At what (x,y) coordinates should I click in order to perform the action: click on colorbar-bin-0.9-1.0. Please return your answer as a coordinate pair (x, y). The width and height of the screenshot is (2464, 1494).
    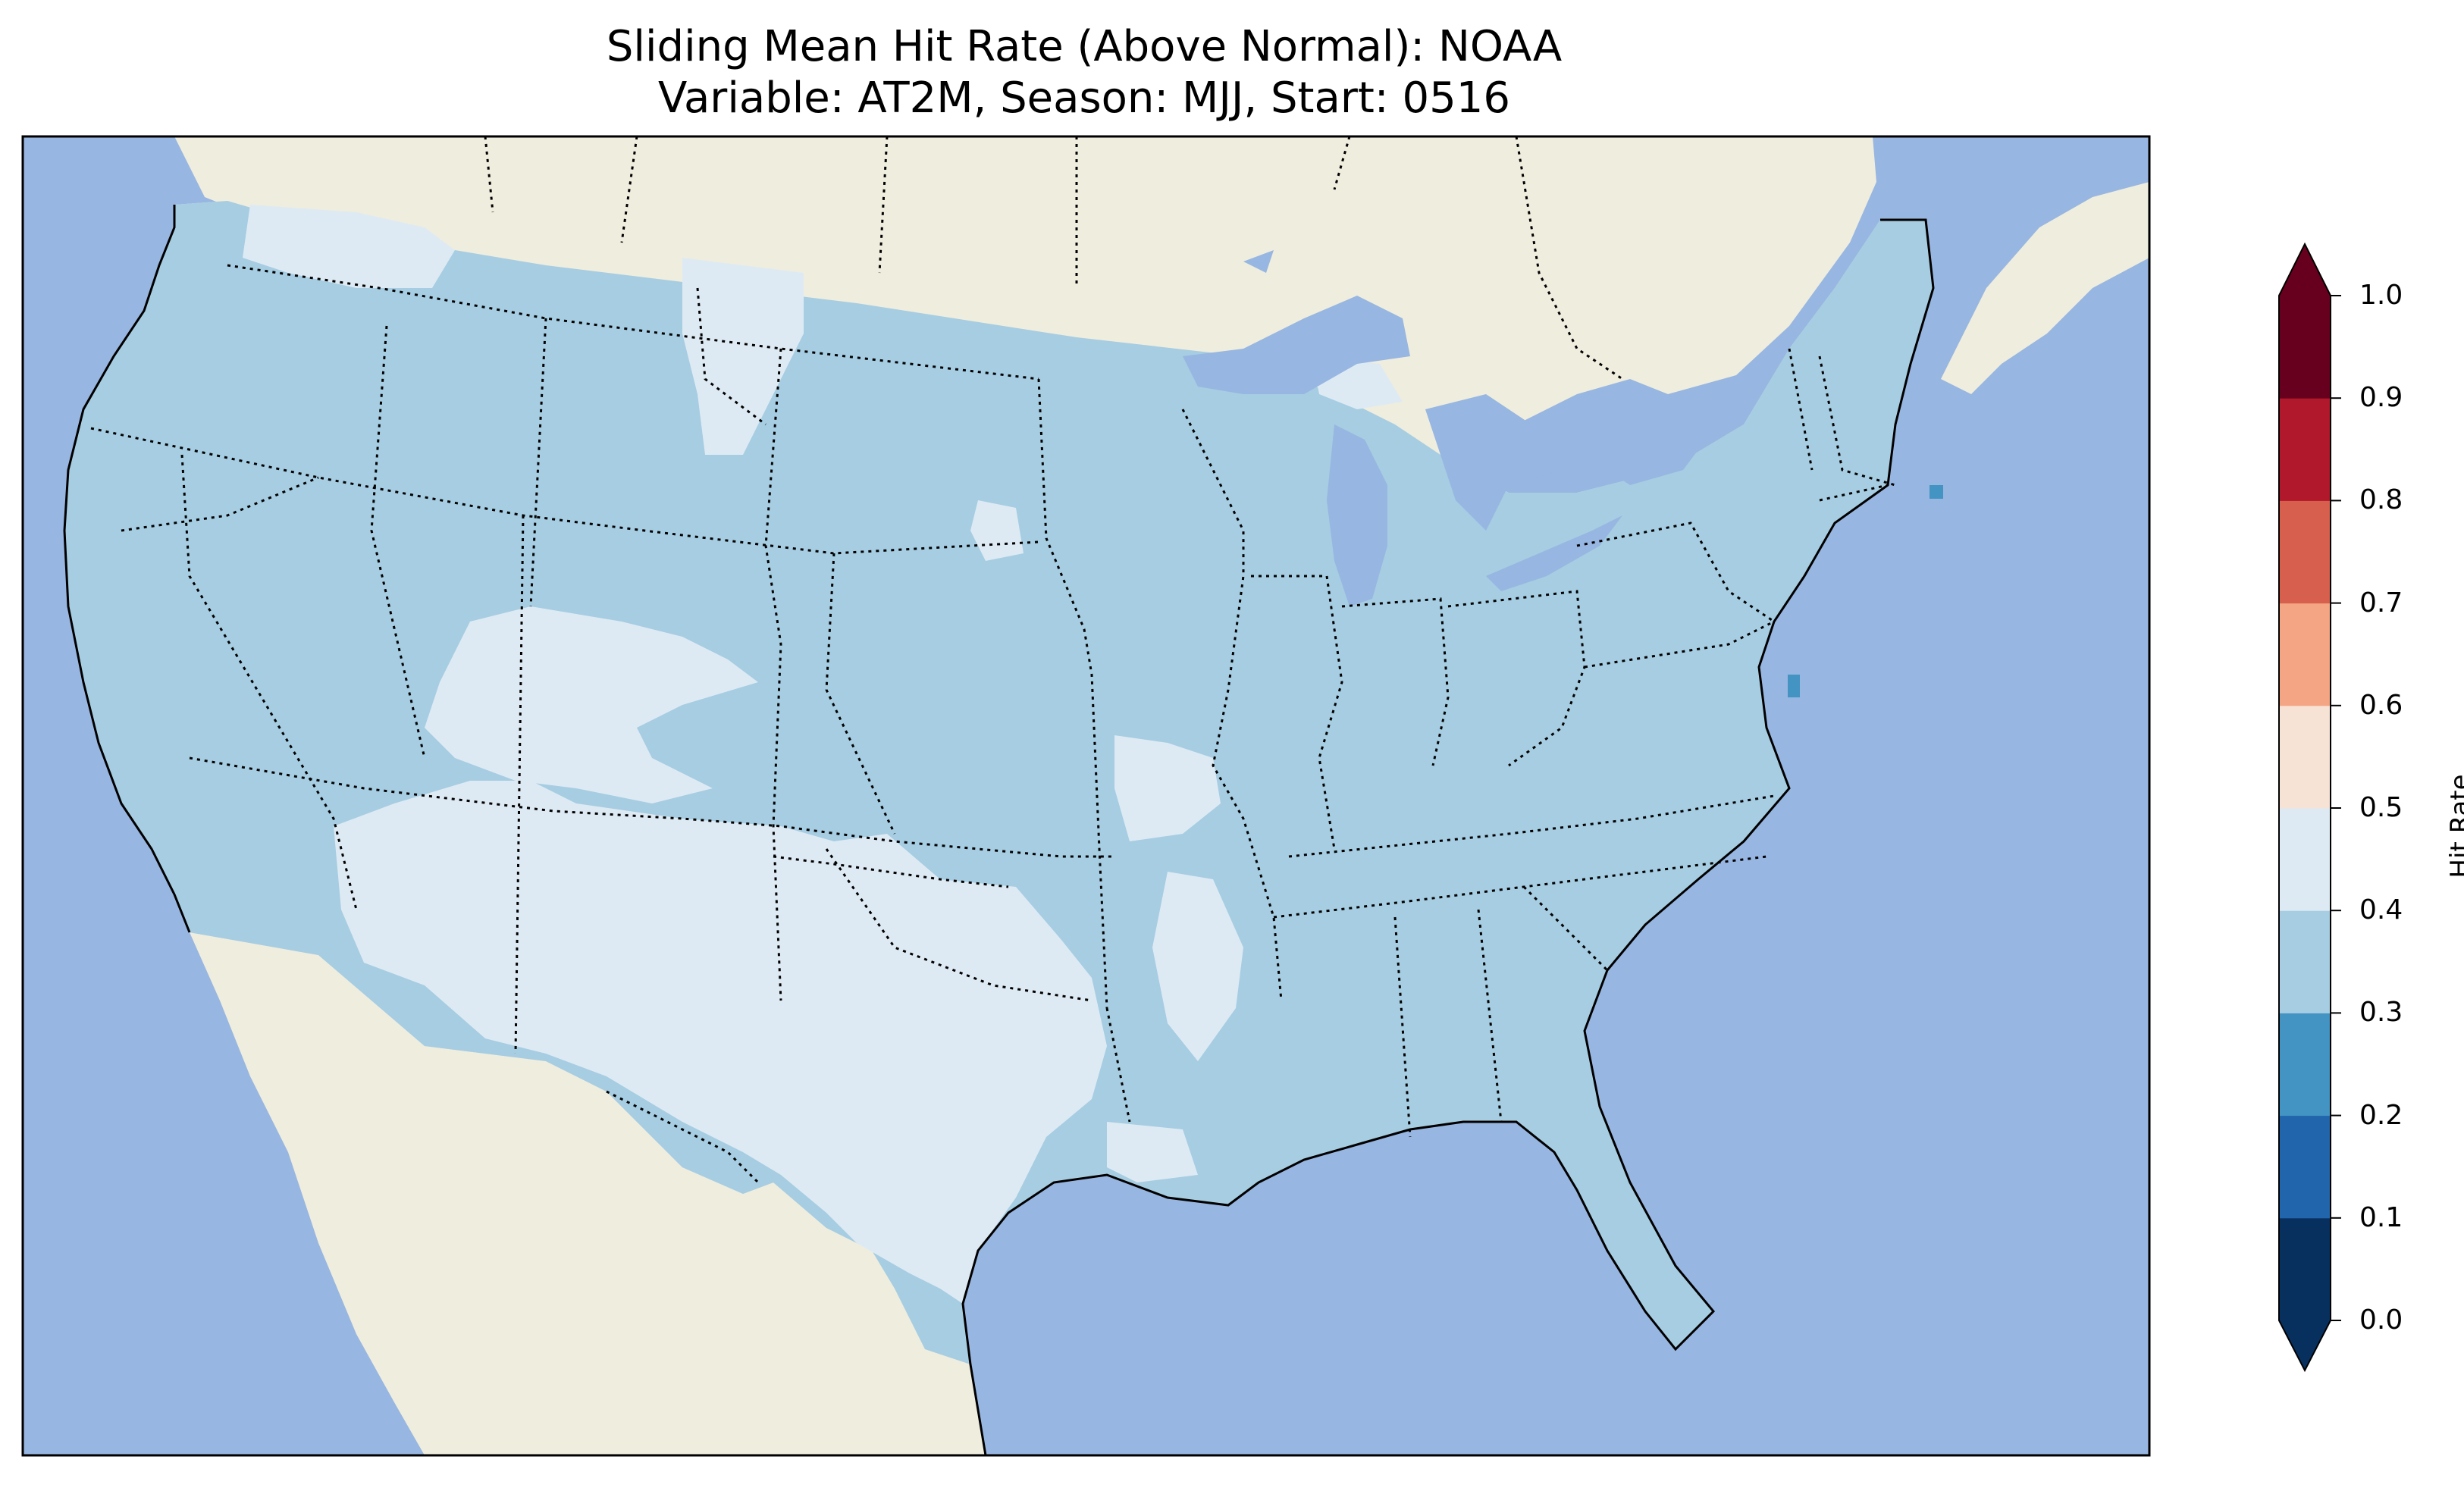
    Looking at the image, I should click on (2305, 347).